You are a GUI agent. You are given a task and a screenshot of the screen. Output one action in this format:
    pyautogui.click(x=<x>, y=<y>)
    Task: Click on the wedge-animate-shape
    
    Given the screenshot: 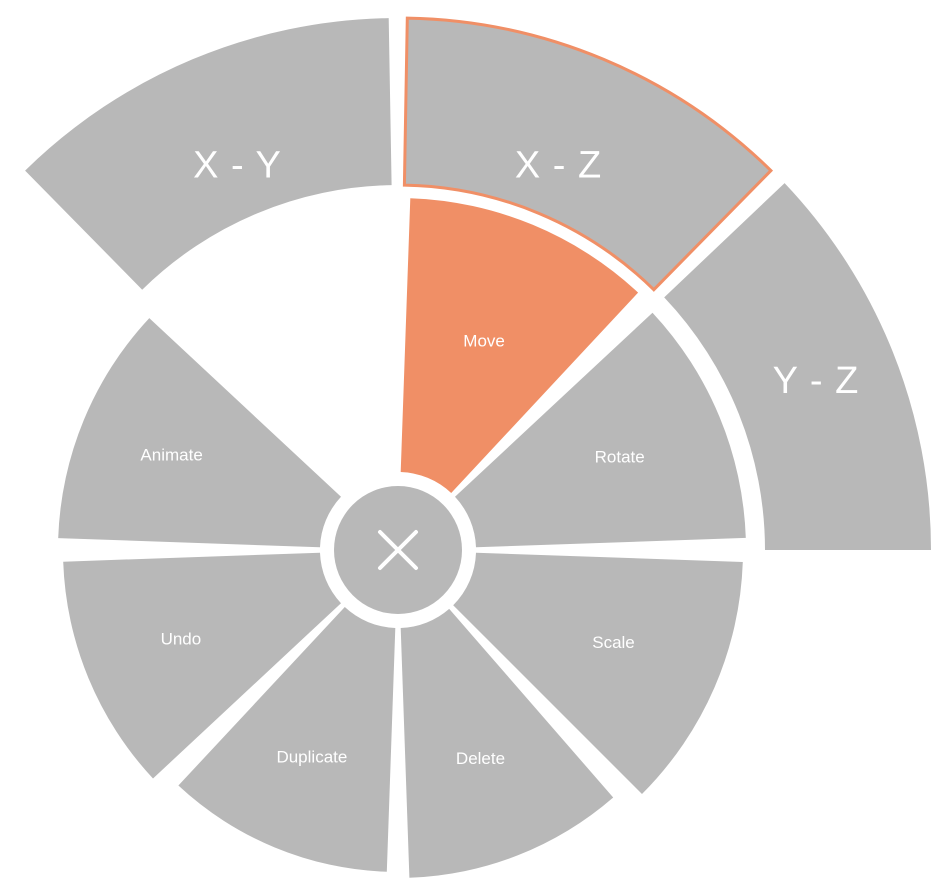 What is the action you would take?
    pyautogui.click(x=199, y=433)
    